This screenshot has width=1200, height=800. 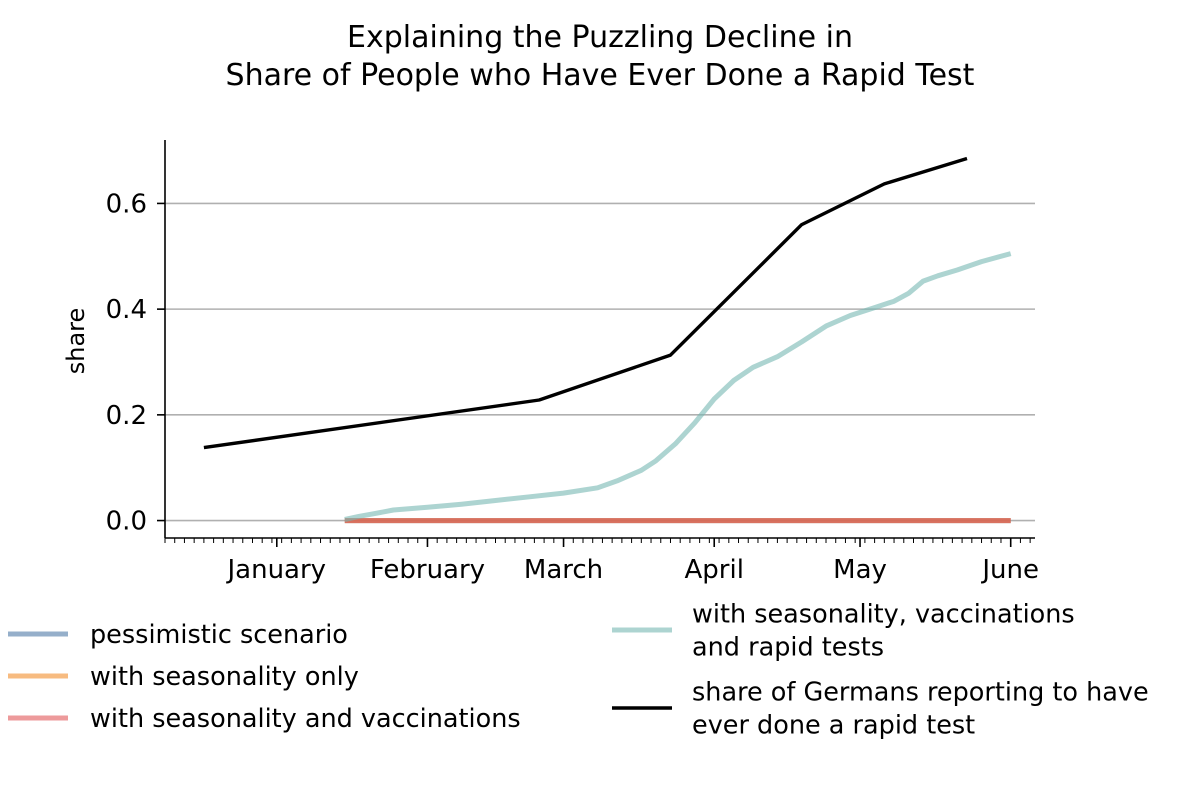 I want to click on legend-label-3: with seasonality and vaccinations, so click(x=305, y=719).